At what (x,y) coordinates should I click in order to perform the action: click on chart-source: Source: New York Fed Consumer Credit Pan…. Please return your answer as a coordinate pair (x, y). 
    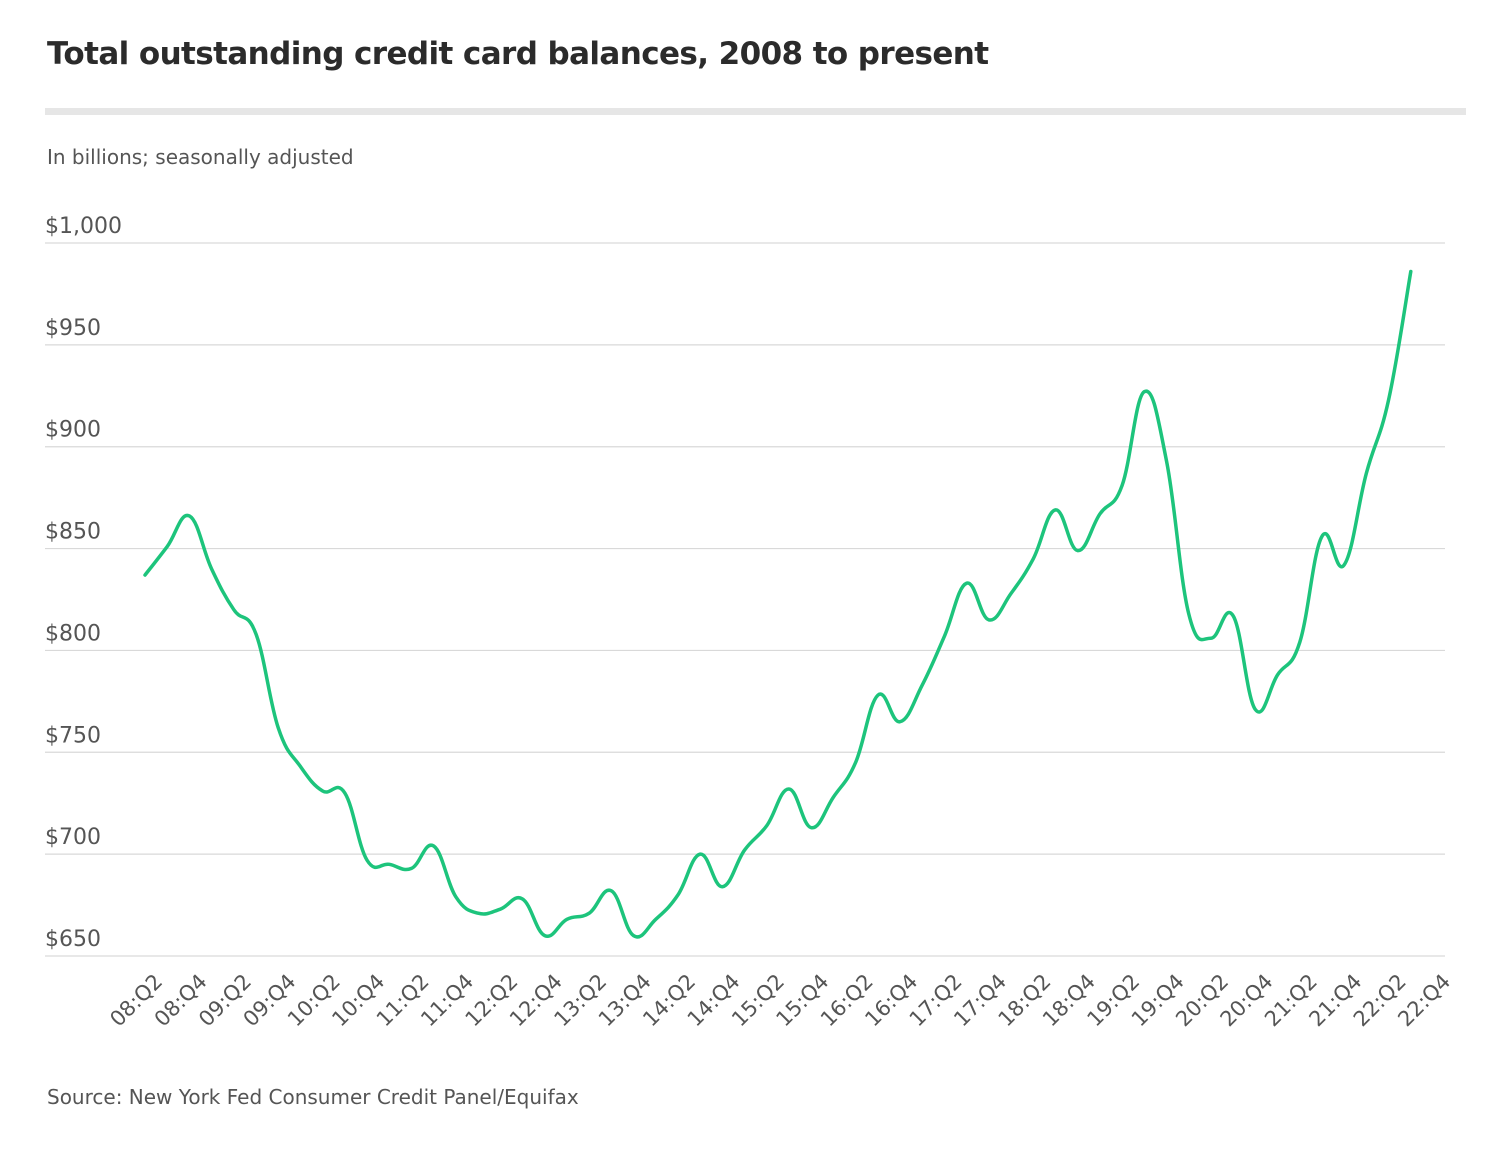
    Looking at the image, I should click on (313, 1097).